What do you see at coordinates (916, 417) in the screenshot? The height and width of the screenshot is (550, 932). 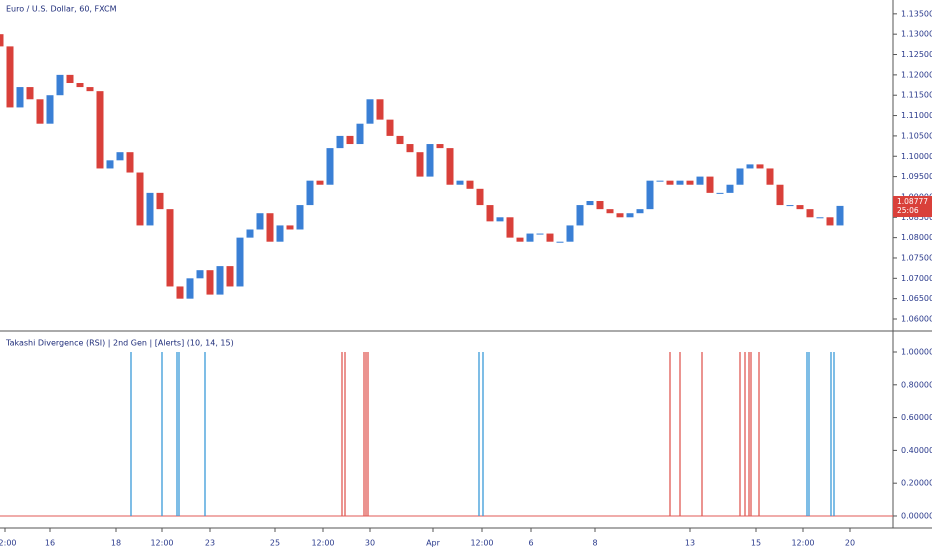 I see `y-tick-label: 0.60000` at bounding box center [916, 417].